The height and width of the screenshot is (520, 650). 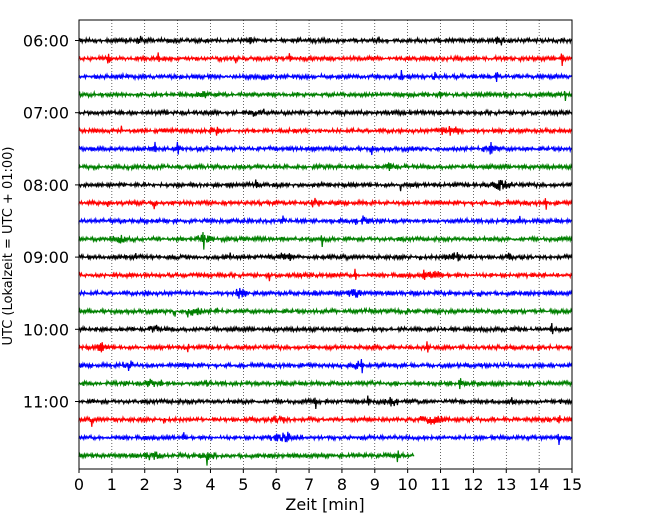 I want to click on x-tick-label-7: 7, so click(x=309, y=484).